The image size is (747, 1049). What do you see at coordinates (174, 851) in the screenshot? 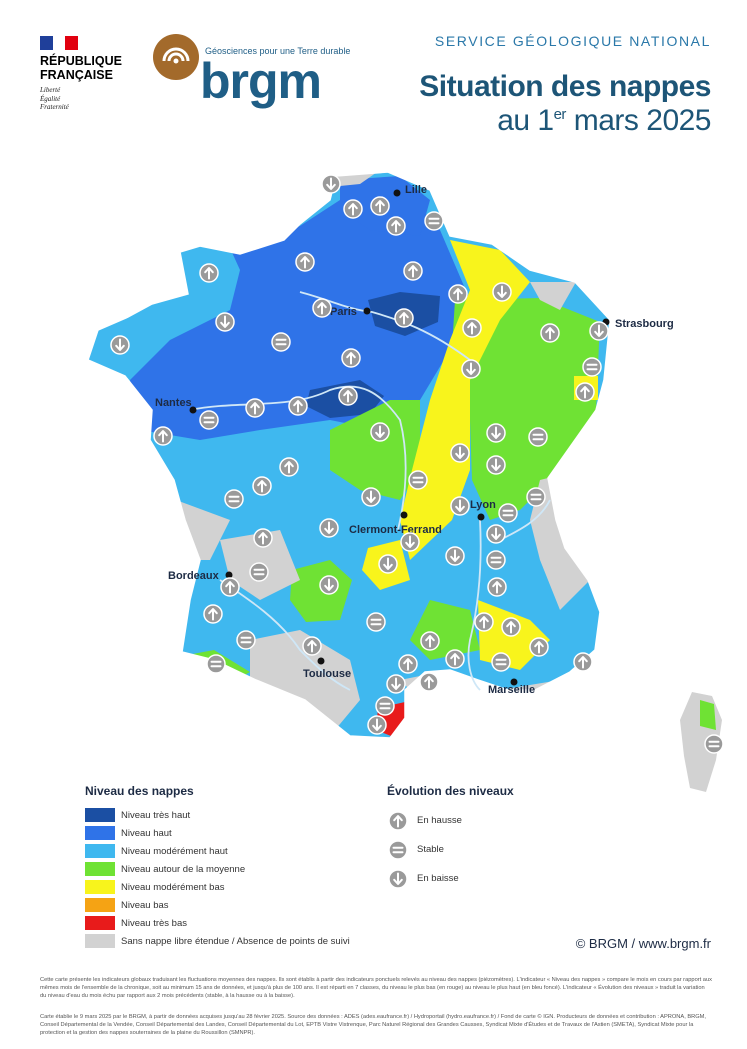
I see `legend-label: Niveau modérément haut` at bounding box center [174, 851].